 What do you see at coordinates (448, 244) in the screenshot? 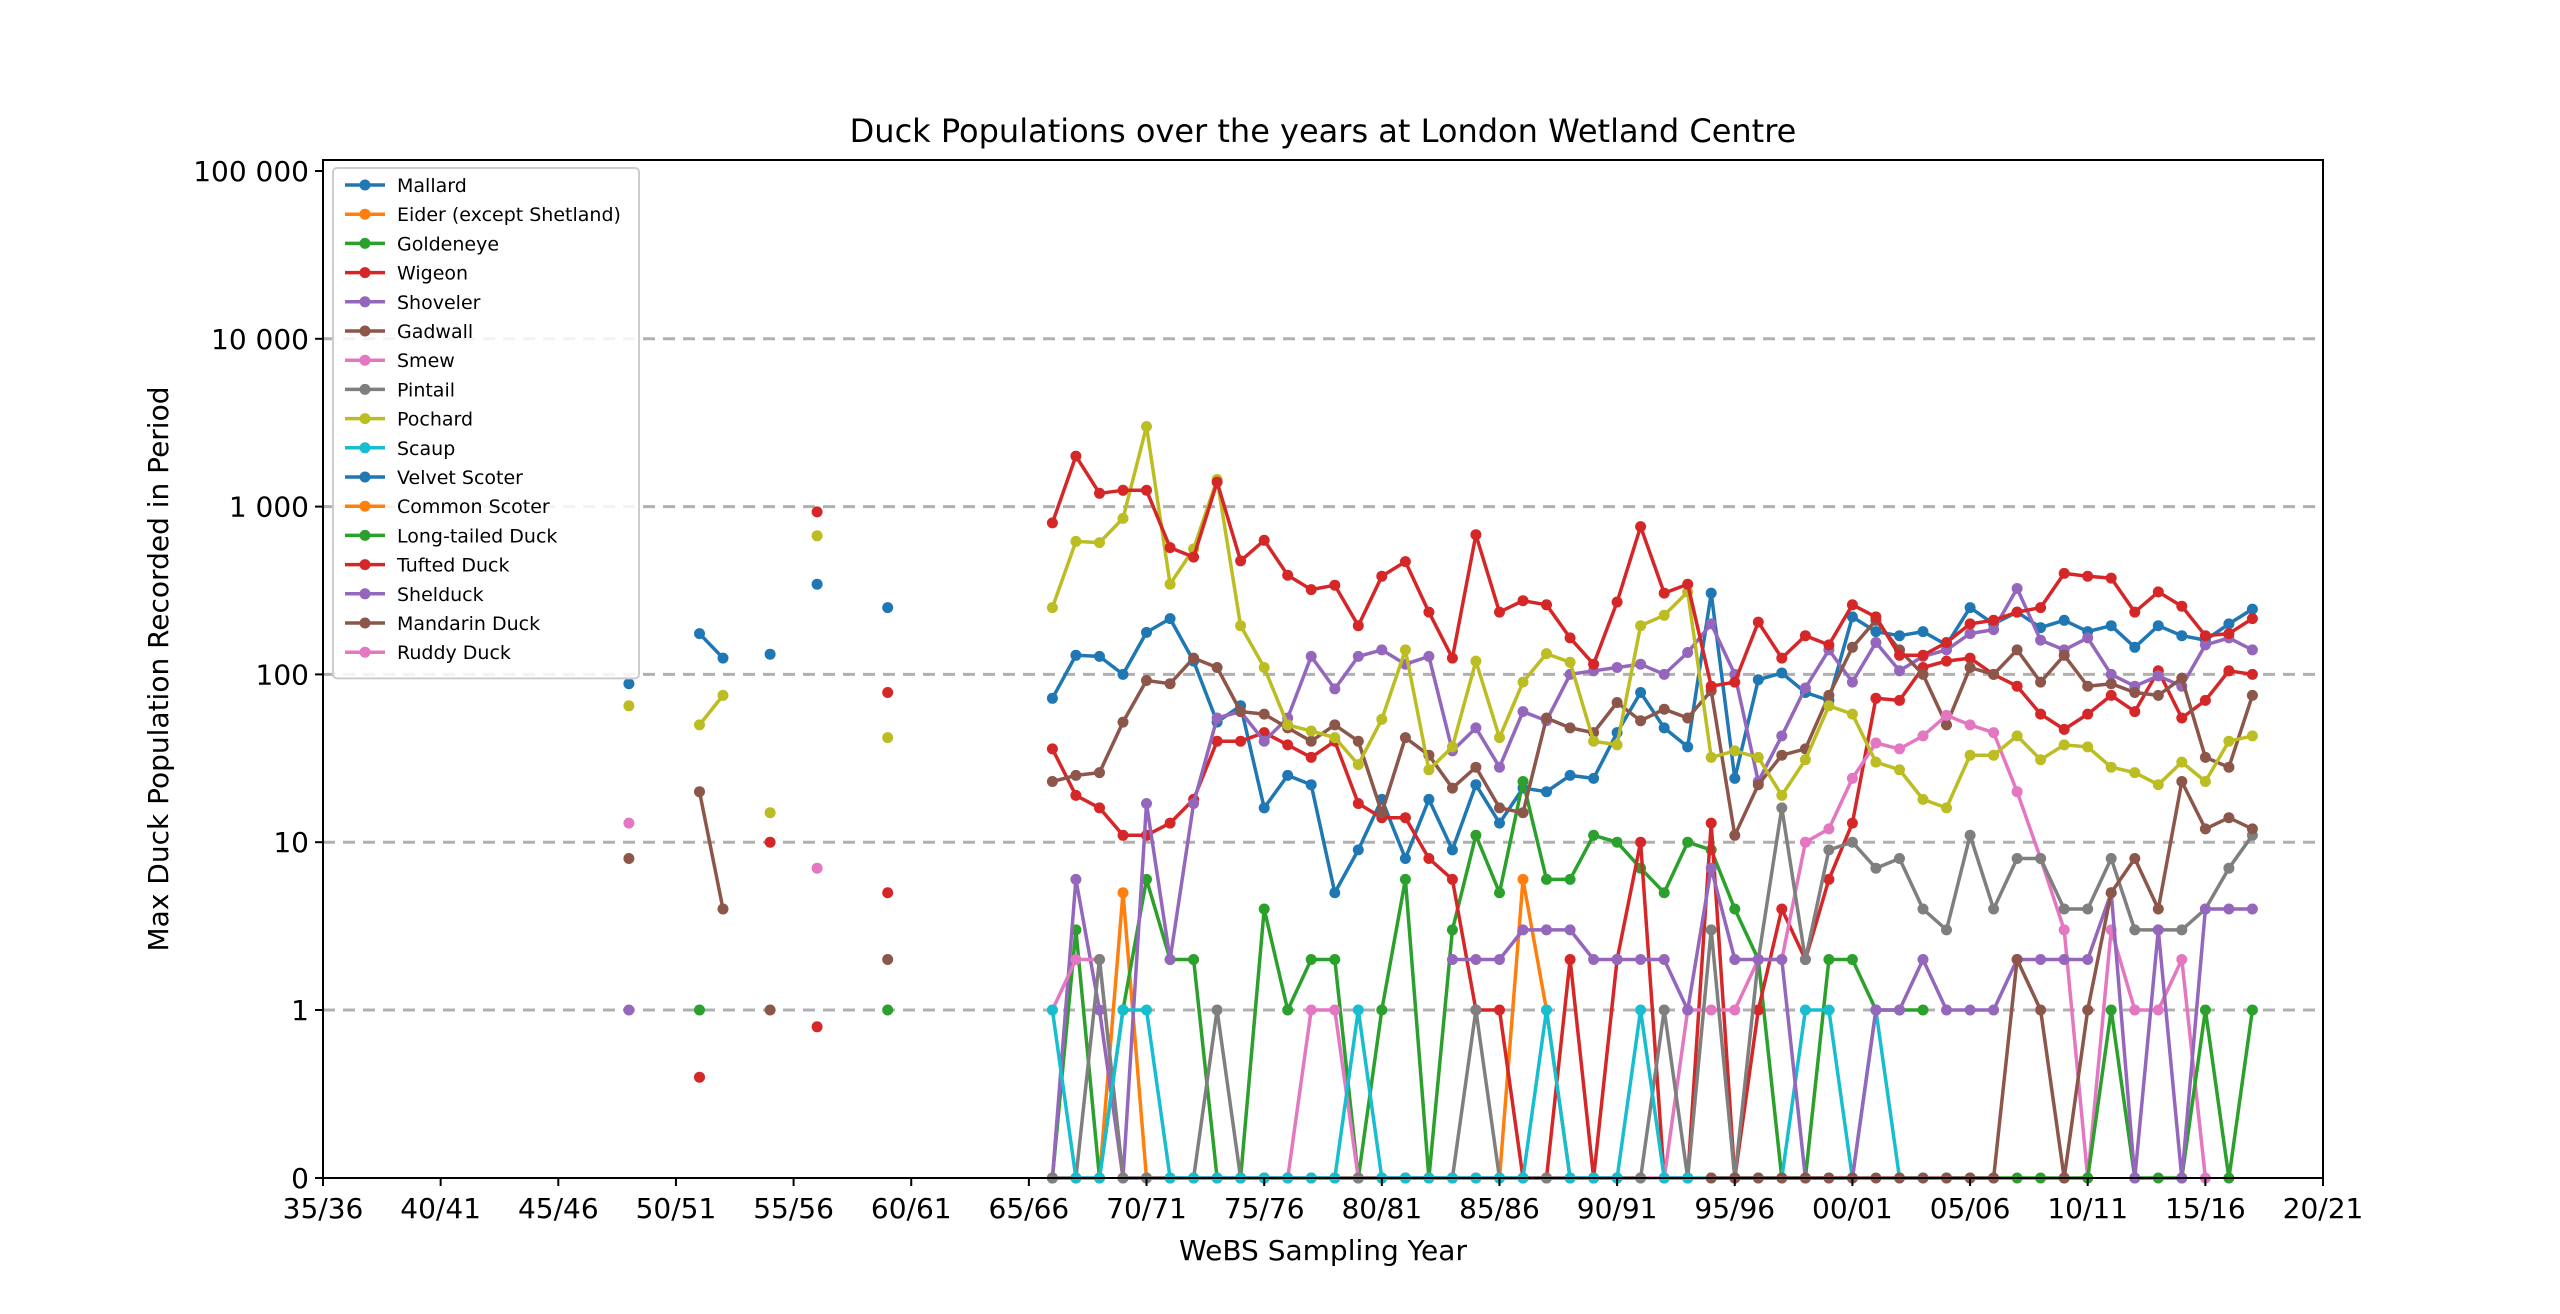
I see `legend-label-2: Goldeneye` at bounding box center [448, 244].